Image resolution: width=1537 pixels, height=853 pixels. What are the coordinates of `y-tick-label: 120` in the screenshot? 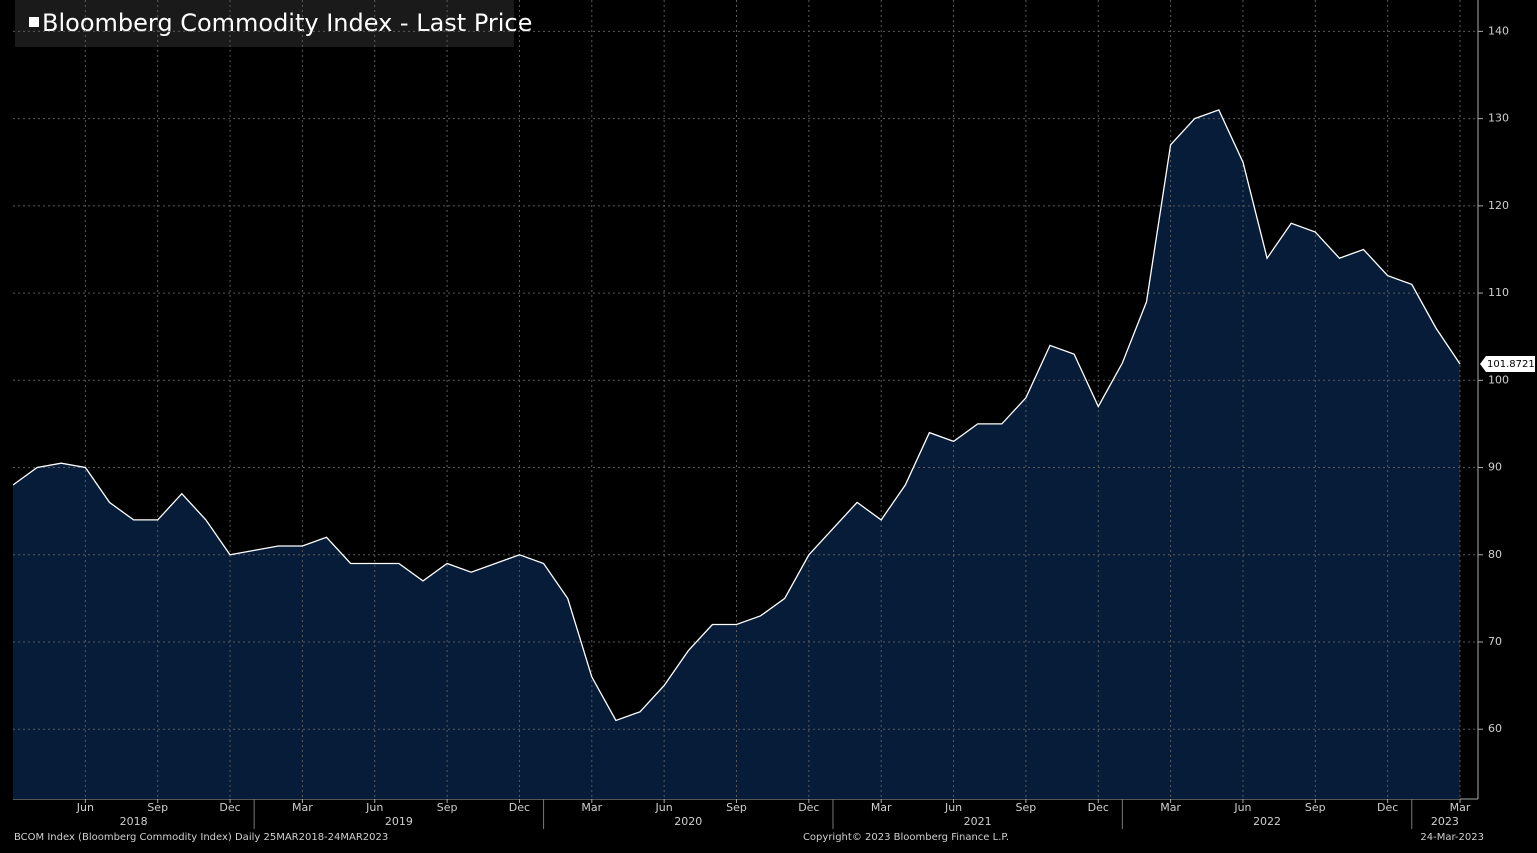 It's located at (1498, 205).